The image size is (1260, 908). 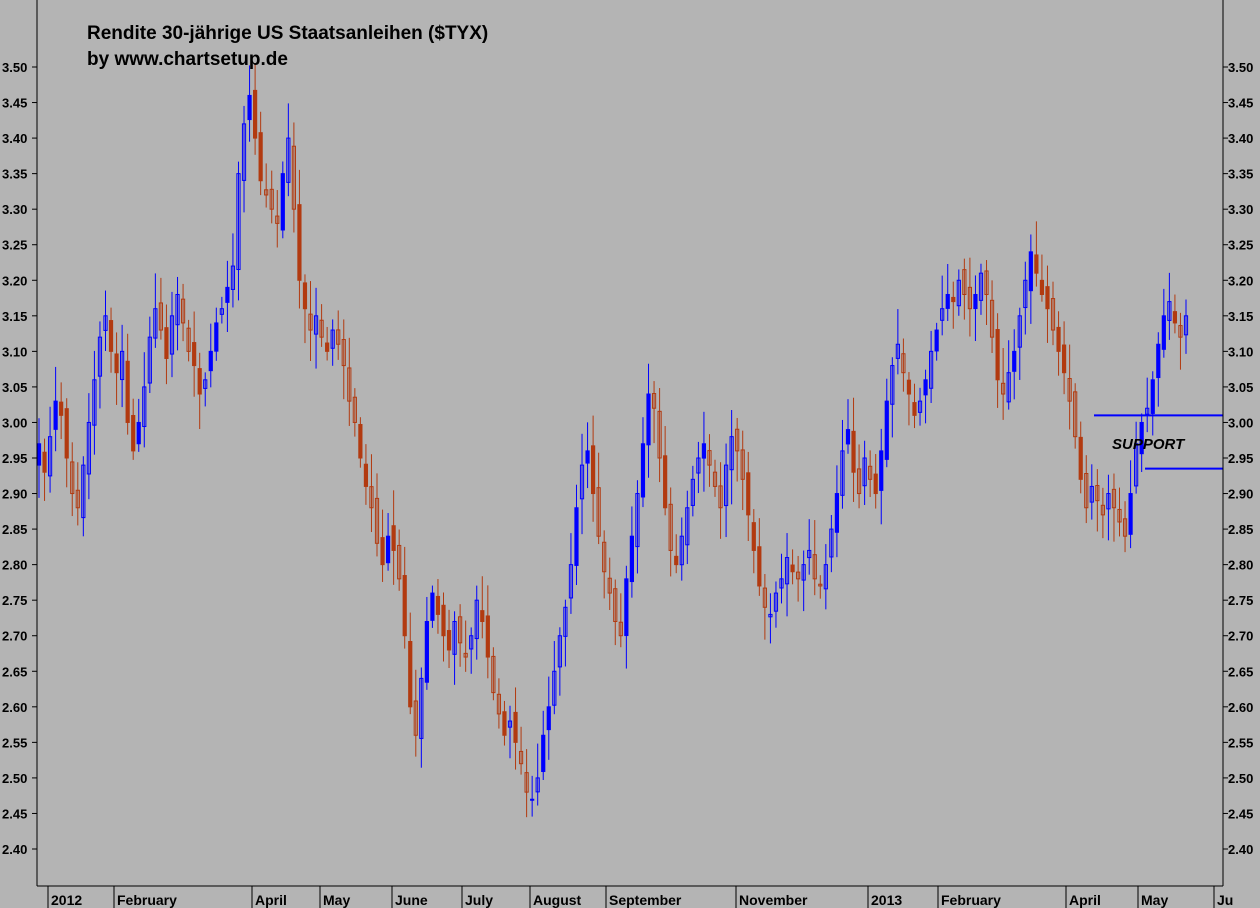 What do you see at coordinates (271, 900) in the screenshot?
I see `x-tick-label: April` at bounding box center [271, 900].